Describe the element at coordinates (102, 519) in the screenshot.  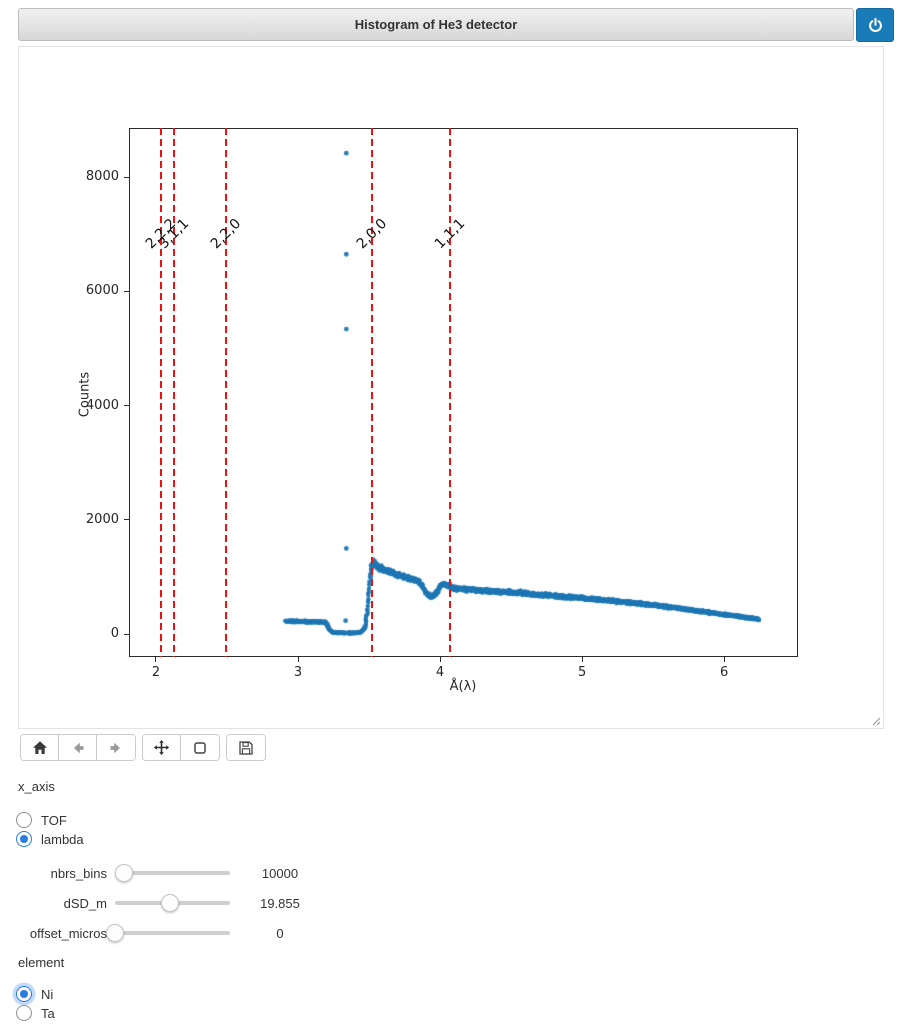
I see `y-tick-label: 2000` at that location.